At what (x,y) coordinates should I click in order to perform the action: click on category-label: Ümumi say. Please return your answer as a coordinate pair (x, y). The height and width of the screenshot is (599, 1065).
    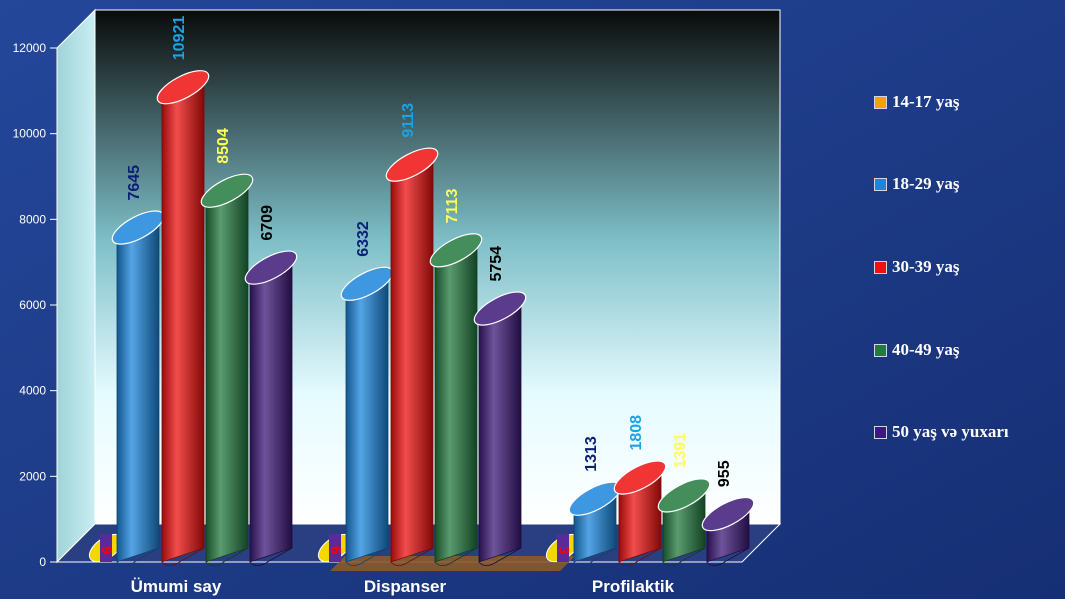
    Looking at the image, I should click on (176, 586).